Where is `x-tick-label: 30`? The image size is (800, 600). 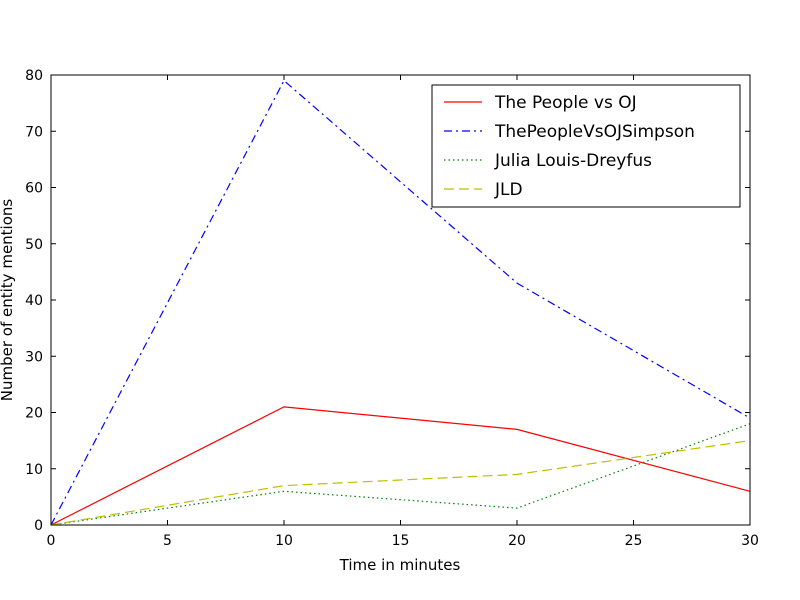
x-tick-label: 30 is located at coordinates (750, 541).